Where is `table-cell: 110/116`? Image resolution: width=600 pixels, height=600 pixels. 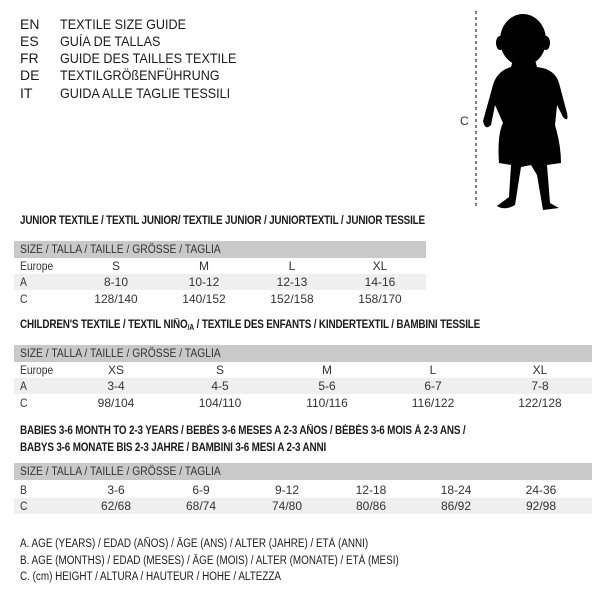
table-cell: 110/116 is located at coordinates (327, 403).